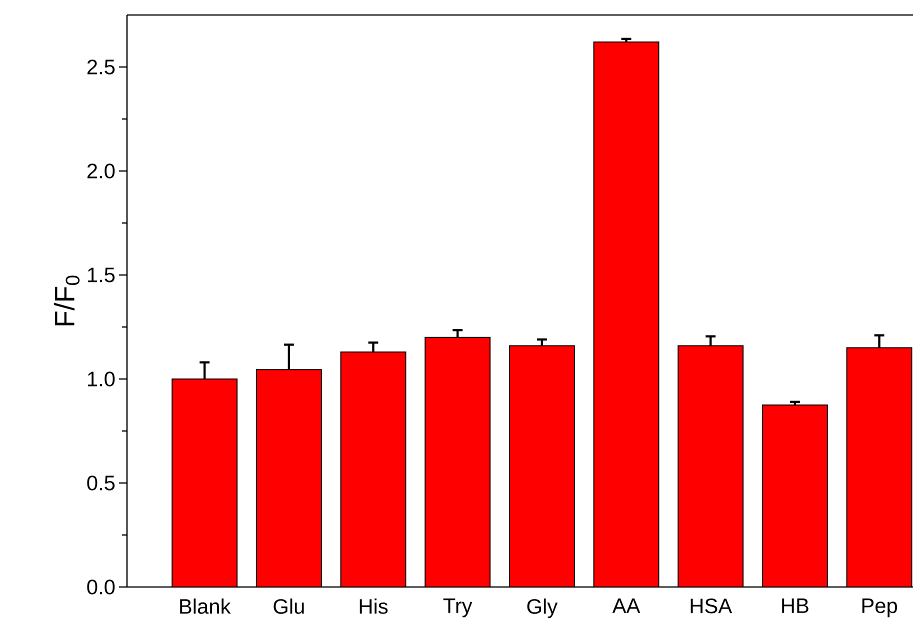  Describe the element at coordinates (711, 606) in the screenshot. I see `x-tick-label: HSA` at that location.